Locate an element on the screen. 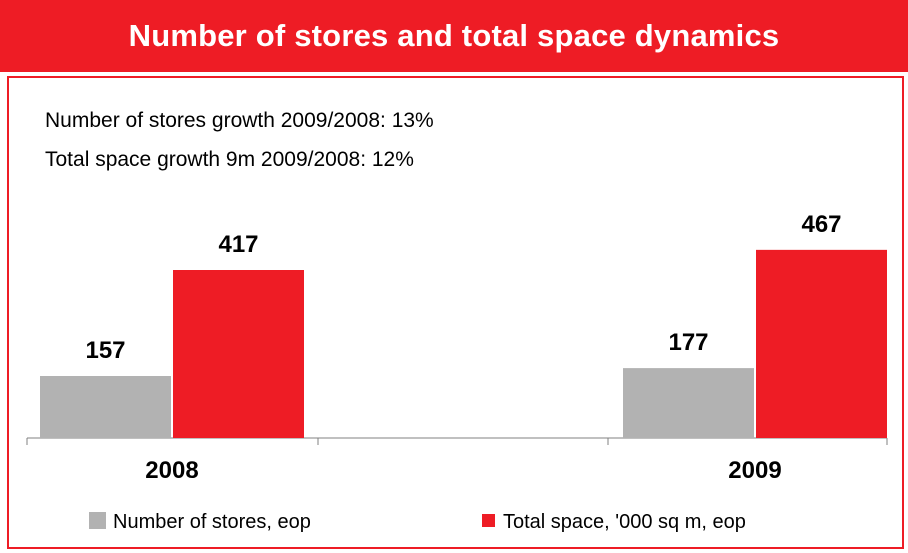  bar-space-2008 is located at coordinates (238, 354).